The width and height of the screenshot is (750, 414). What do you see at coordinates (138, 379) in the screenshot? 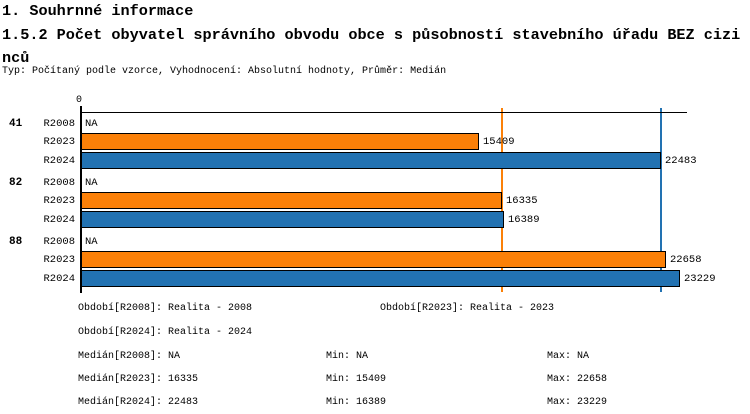
I see `stat-median-r2023: Medián[R2023]: 16335` at bounding box center [138, 379].